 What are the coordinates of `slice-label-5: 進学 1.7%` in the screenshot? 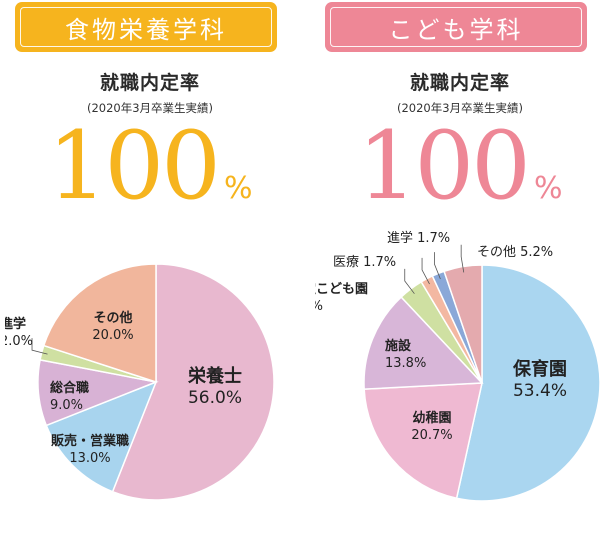 It's located at (418, 238).